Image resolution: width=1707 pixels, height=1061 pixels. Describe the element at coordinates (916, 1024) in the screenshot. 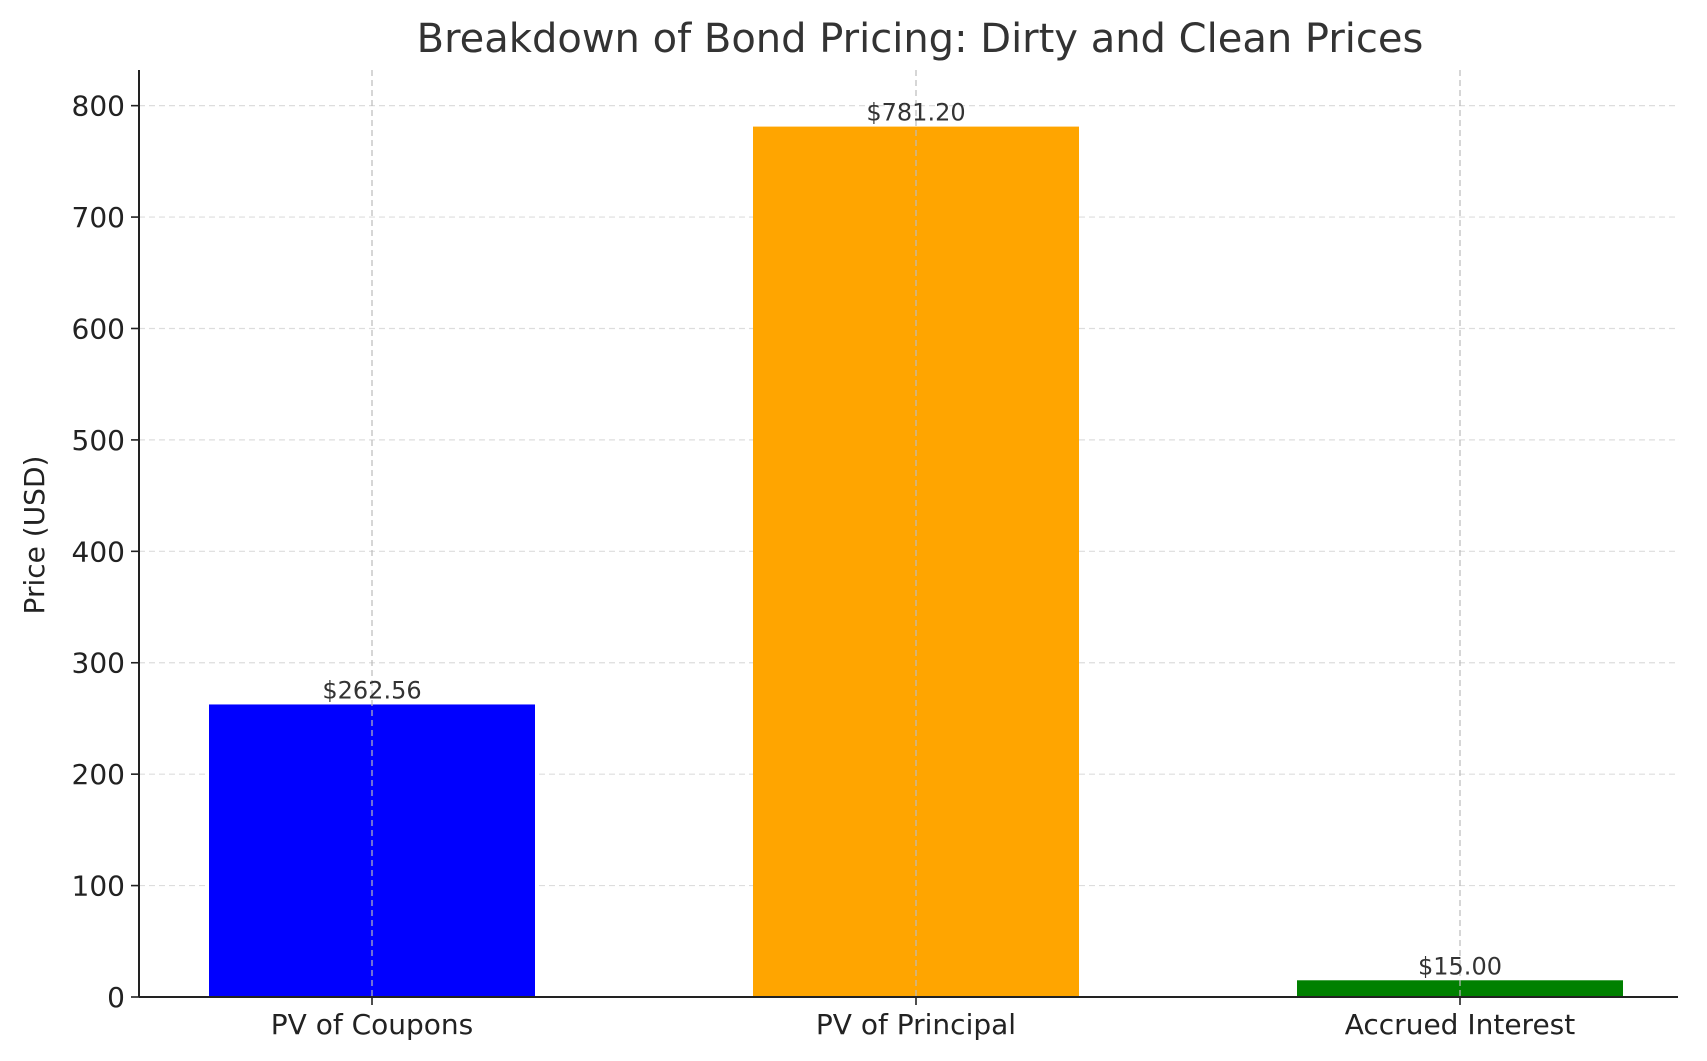

I see `x-tick-label: PV of Principal` at that location.